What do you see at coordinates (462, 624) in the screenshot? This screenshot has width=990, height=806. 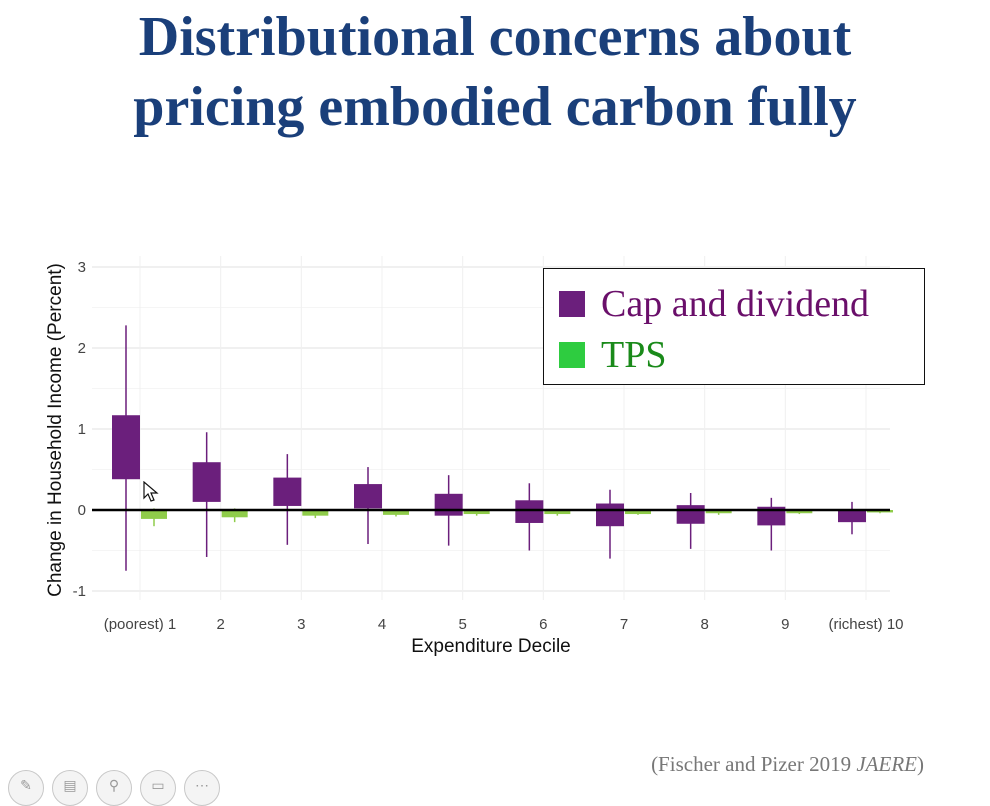 I see `x-tick-label: 5` at bounding box center [462, 624].